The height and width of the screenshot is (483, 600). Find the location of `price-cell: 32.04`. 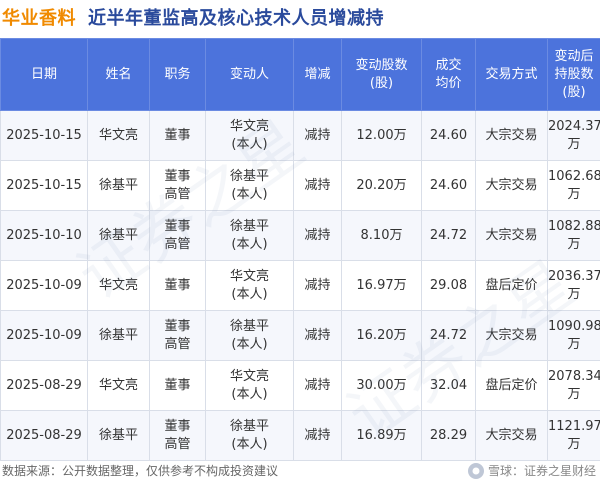

price-cell: 32.04 is located at coordinates (448, 385).